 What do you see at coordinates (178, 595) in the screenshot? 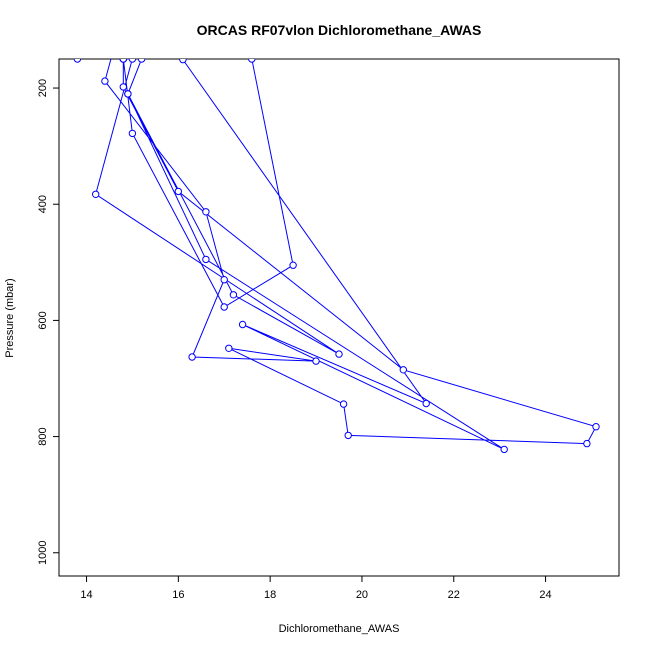
I see `x-tick-label: 16` at bounding box center [178, 595].